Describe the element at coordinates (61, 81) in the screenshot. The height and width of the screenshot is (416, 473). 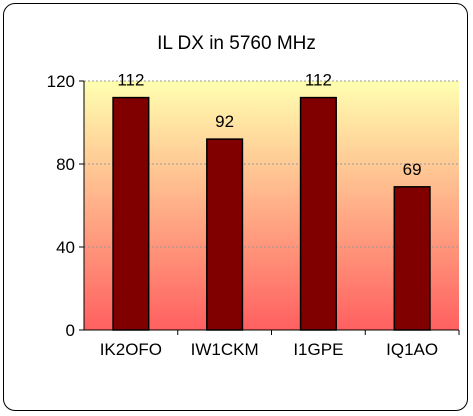
I see `y-tick-label: 120` at that location.